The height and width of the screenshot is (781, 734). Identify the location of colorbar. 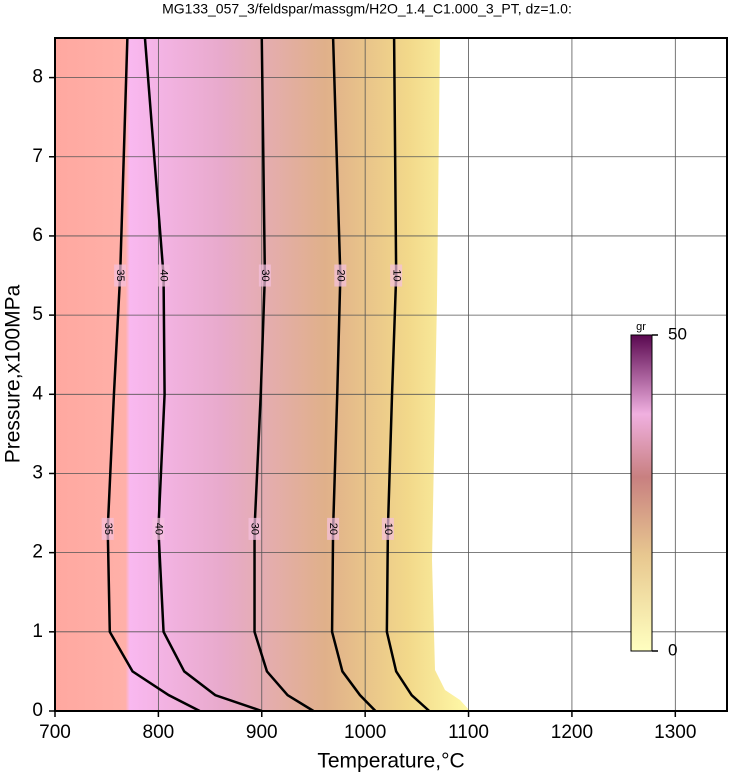
(641, 493).